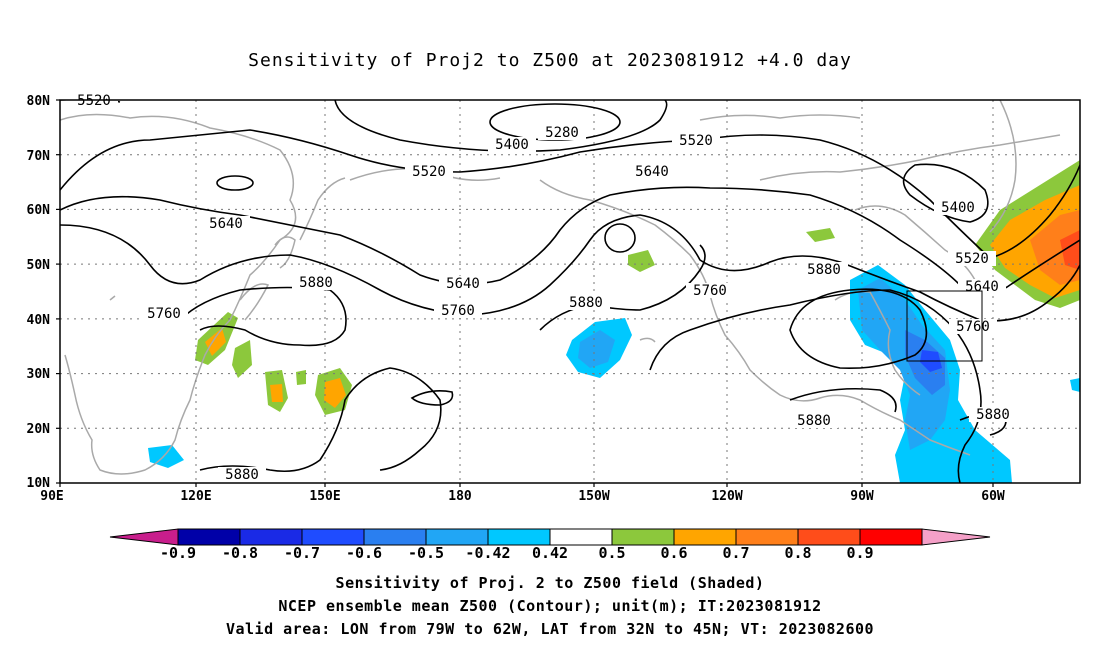 This screenshot has width=1100, height=654. Describe the element at coordinates (195, 496) in the screenshot. I see `lon-label: 120E` at that location.